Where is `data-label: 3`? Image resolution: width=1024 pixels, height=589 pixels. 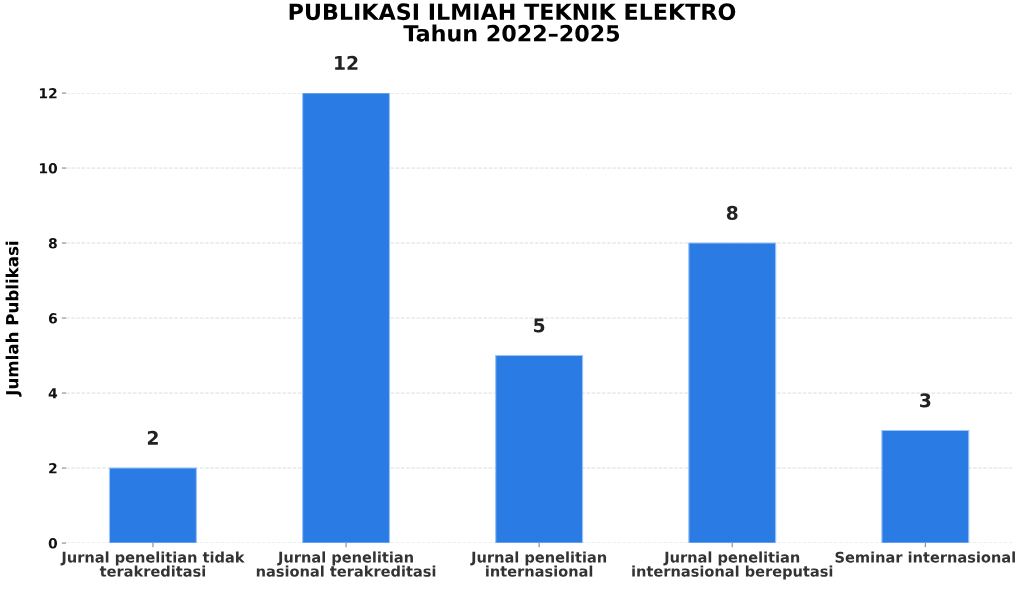 data-label: 3 is located at coordinates (925, 400).